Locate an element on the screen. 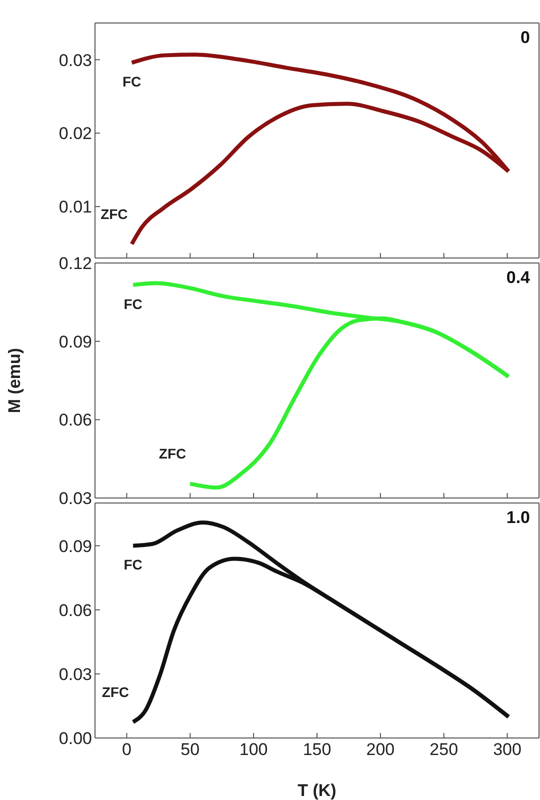 Image resolution: width=540 pixels, height=800 pixels. y-tick-label: 0.12 is located at coordinates (75, 264).